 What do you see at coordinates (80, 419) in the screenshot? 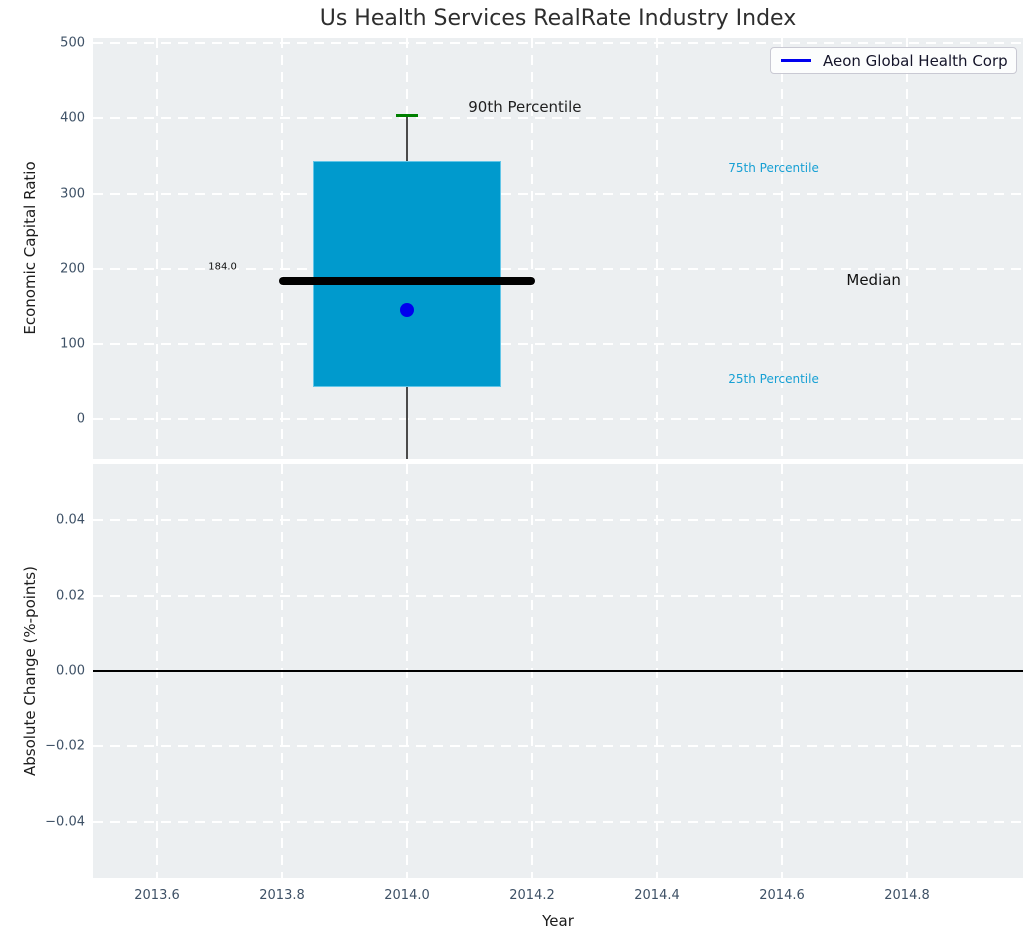
I see `y-tick-label: 0` at bounding box center [80, 419].